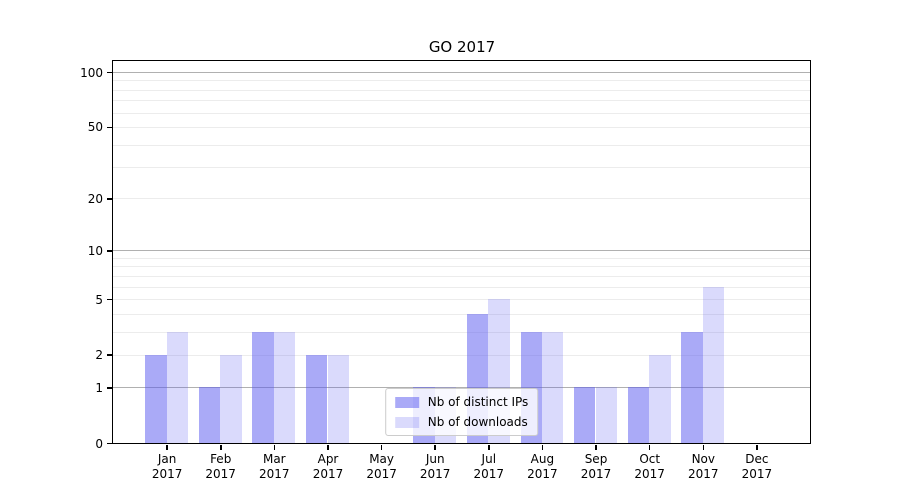 Image resolution: width=900 pixels, height=500 pixels. What do you see at coordinates (649, 466) in the screenshot?
I see `x-tick-label-oct: Oct 2017` at bounding box center [649, 466].